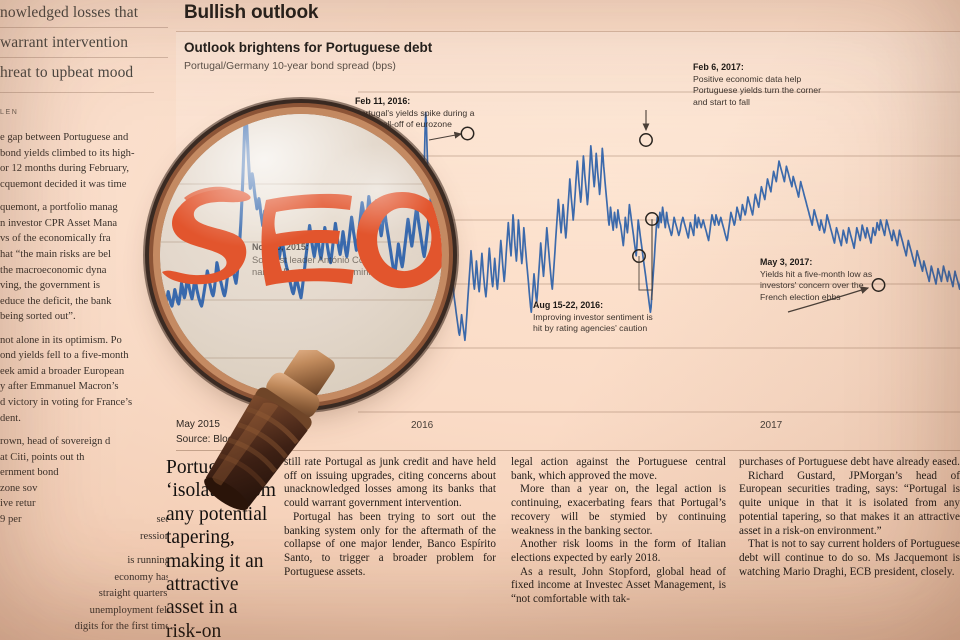 Image resolution: width=960 pixels, height=640 pixels. What do you see at coordinates (29, 473) in the screenshot?
I see `left-paragraph: ernment bond` at bounding box center [29, 473].